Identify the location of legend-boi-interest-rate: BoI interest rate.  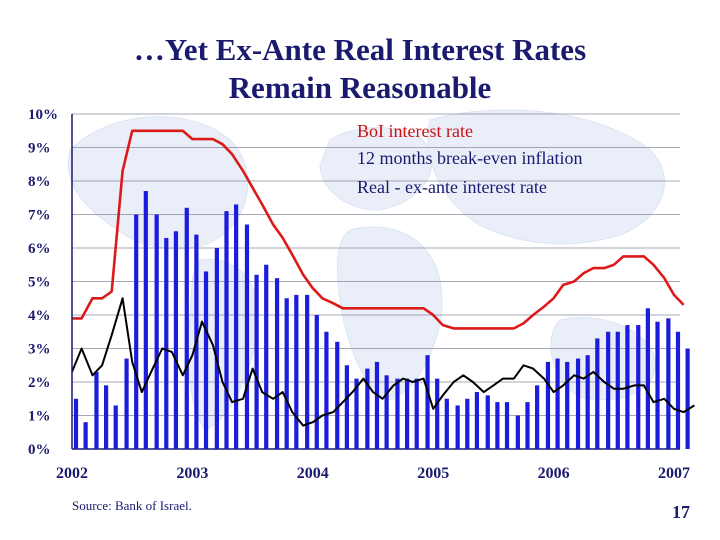
(415, 131).